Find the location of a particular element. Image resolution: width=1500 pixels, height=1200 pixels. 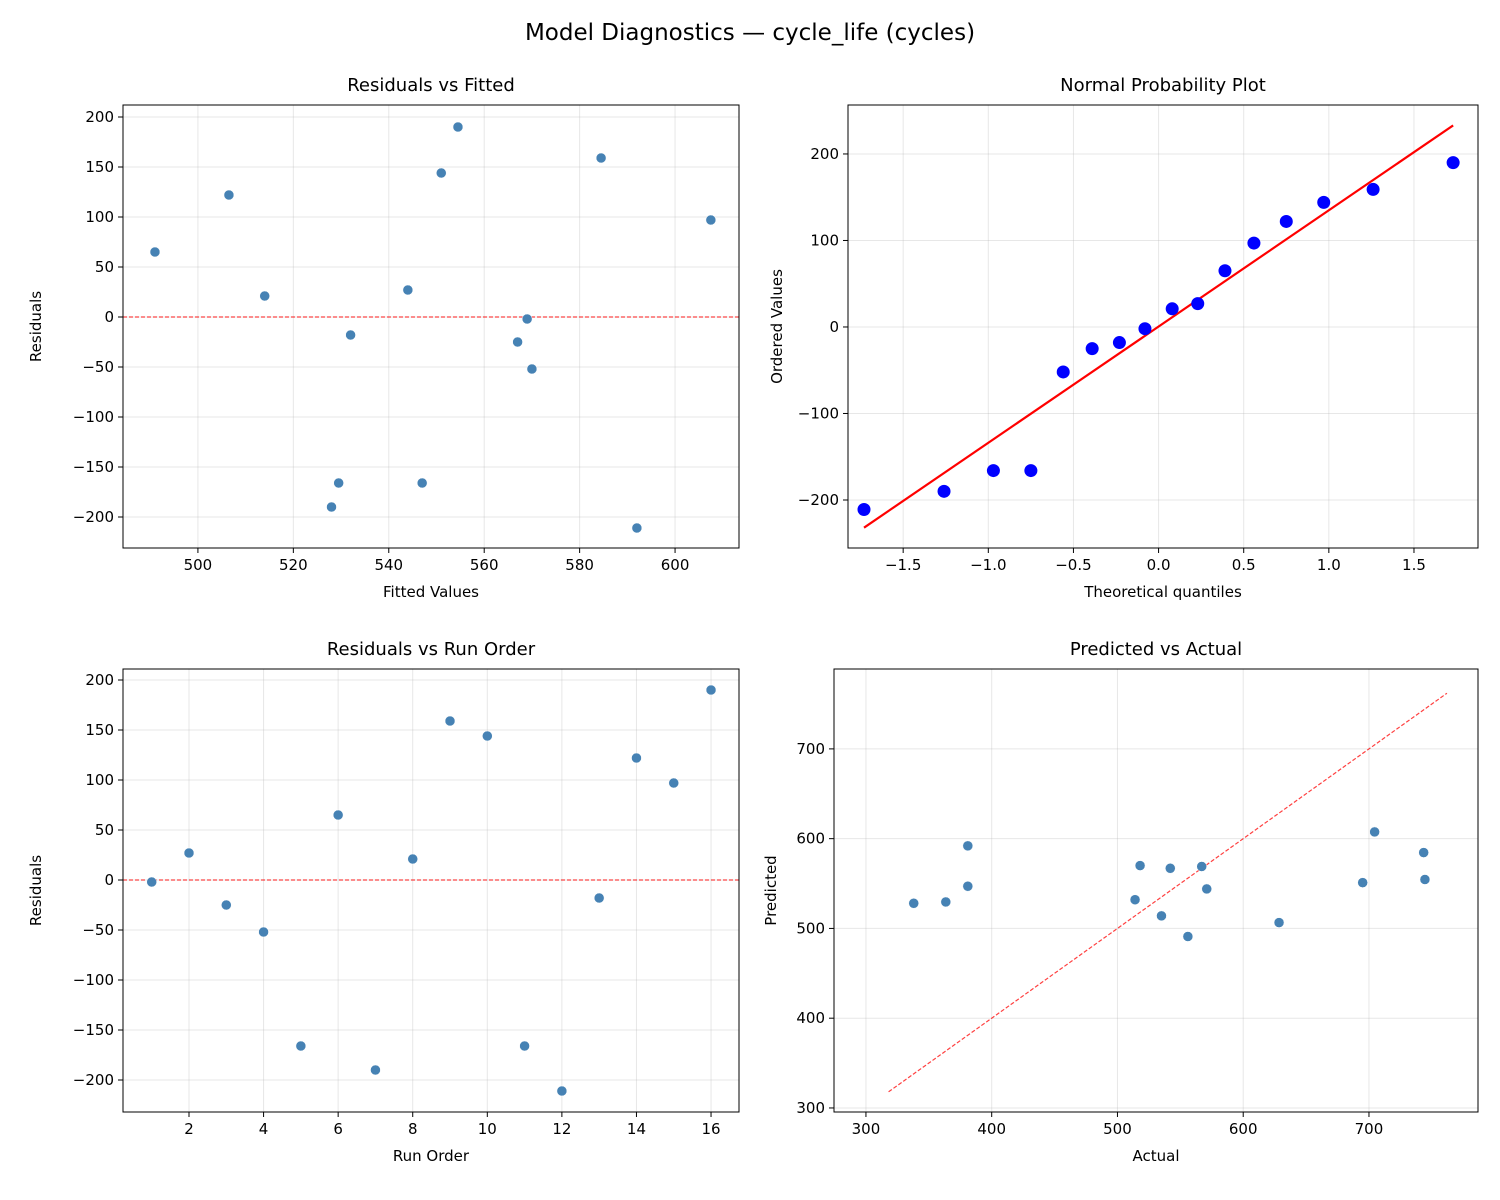

x-tick-label: 580 is located at coordinates (579, 565).